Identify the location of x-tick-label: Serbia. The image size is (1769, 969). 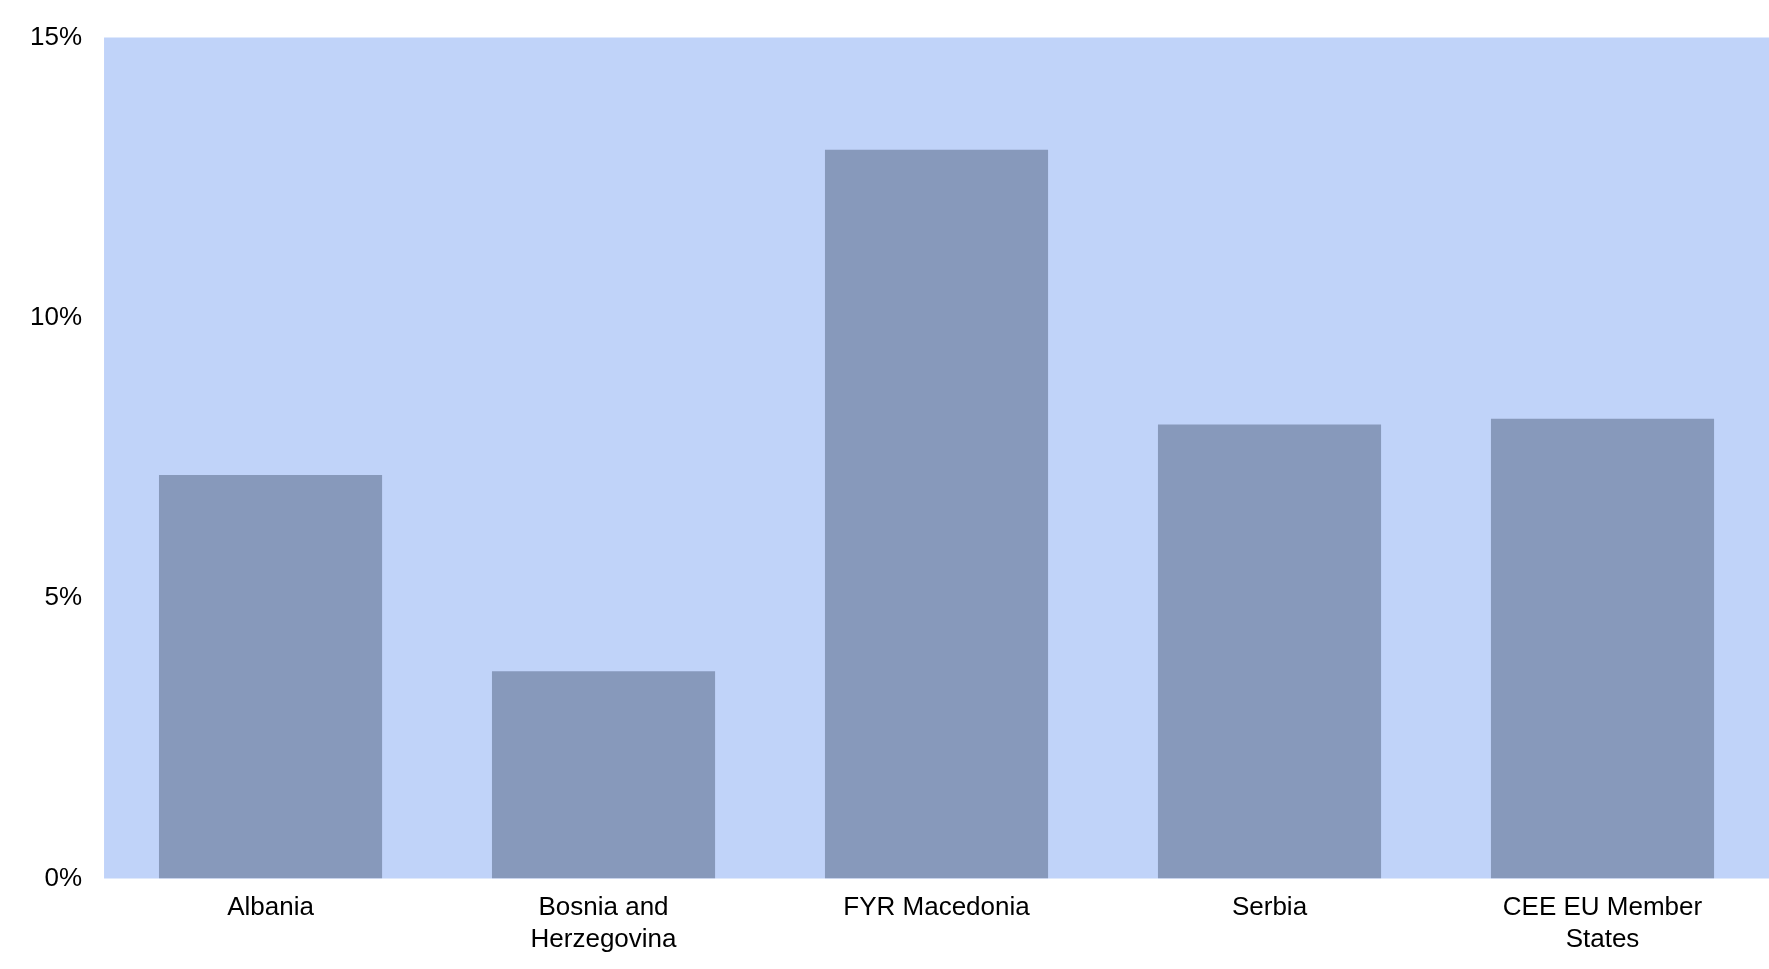
(1269, 906).